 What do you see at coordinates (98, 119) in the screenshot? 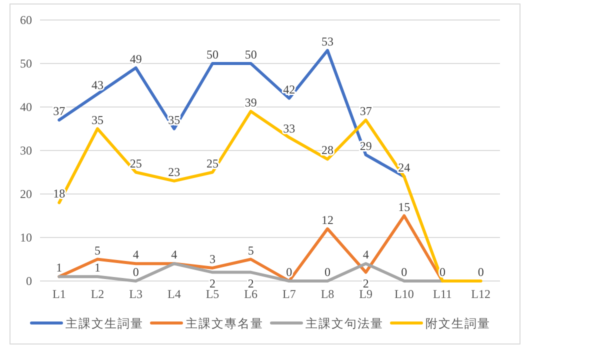
I see `data-label: 35` at bounding box center [98, 119].